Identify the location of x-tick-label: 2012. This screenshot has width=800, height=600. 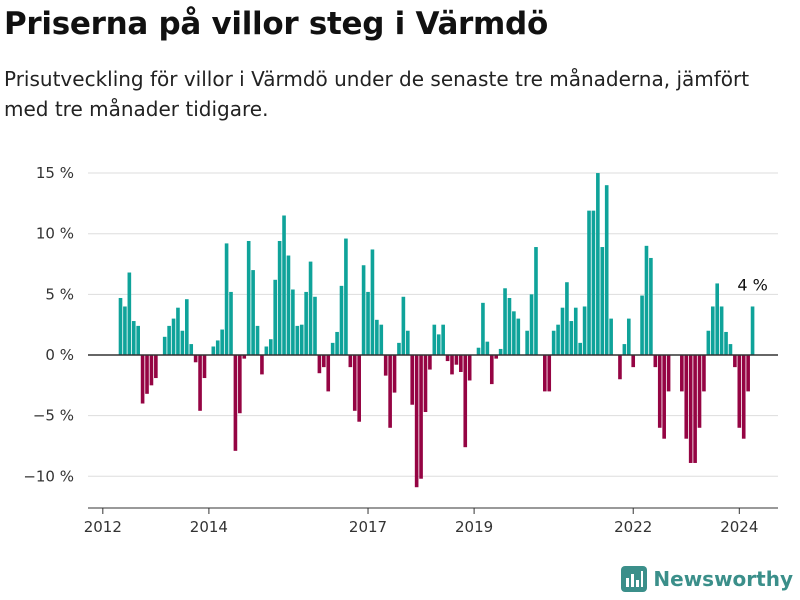
(103, 527).